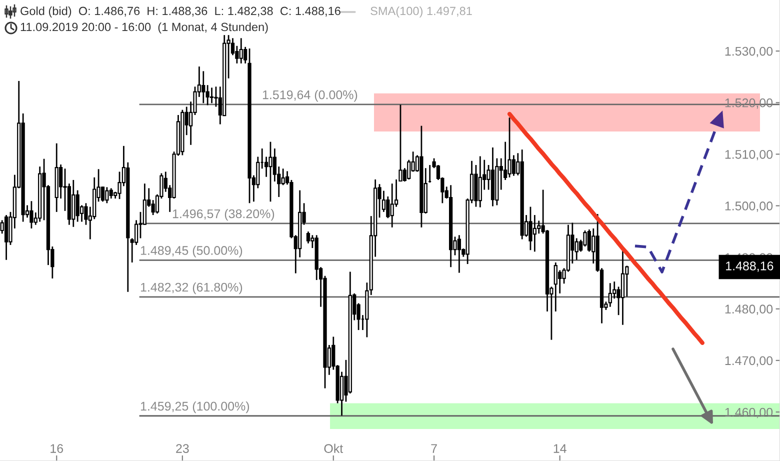 Image resolution: width=780 pixels, height=461 pixels. What do you see at coordinates (749, 310) in the screenshot?
I see `y-tick-label: 1.480,00` at bounding box center [749, 310].